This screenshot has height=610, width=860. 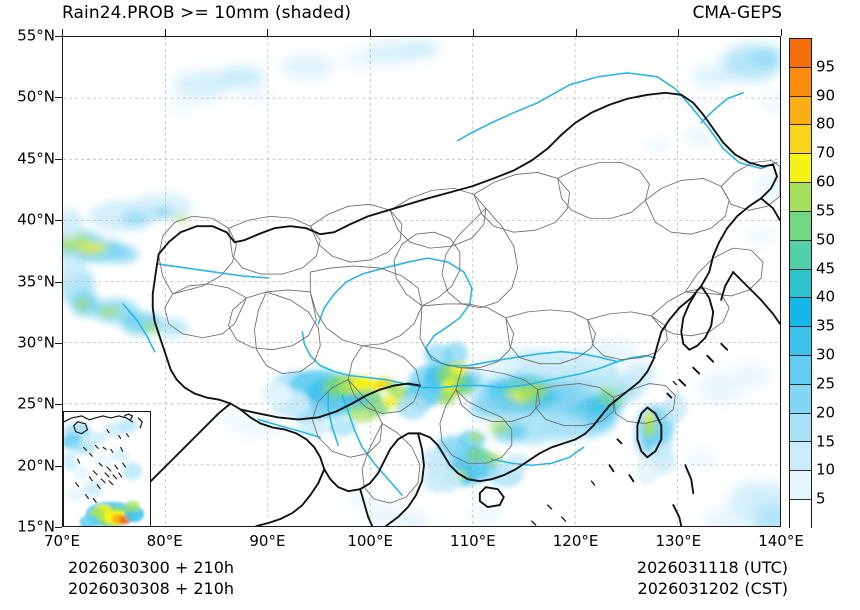 What do you see at coordinates (604, 453) in the screenshot?
I see `island-marks-layer` at bounding box center [604, 453].